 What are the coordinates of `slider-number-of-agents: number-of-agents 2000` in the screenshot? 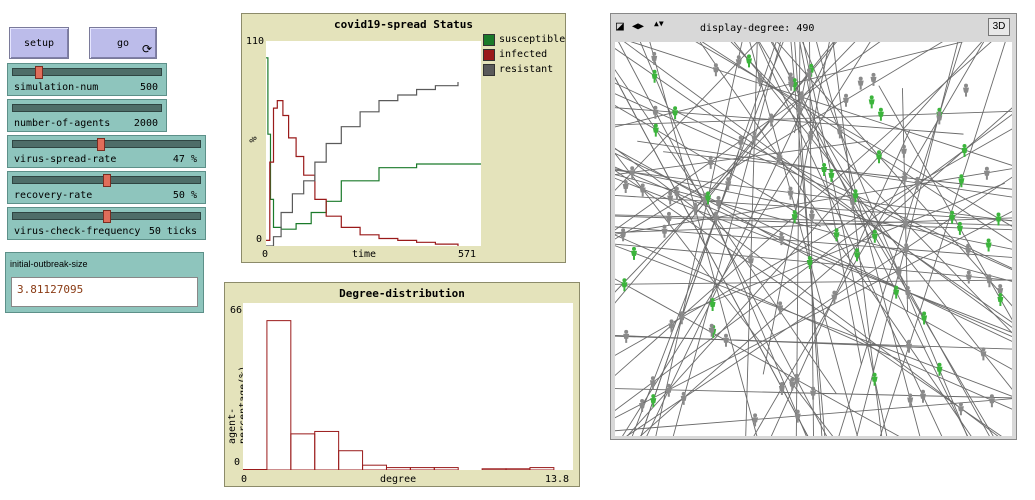 It's located at (87, 115).